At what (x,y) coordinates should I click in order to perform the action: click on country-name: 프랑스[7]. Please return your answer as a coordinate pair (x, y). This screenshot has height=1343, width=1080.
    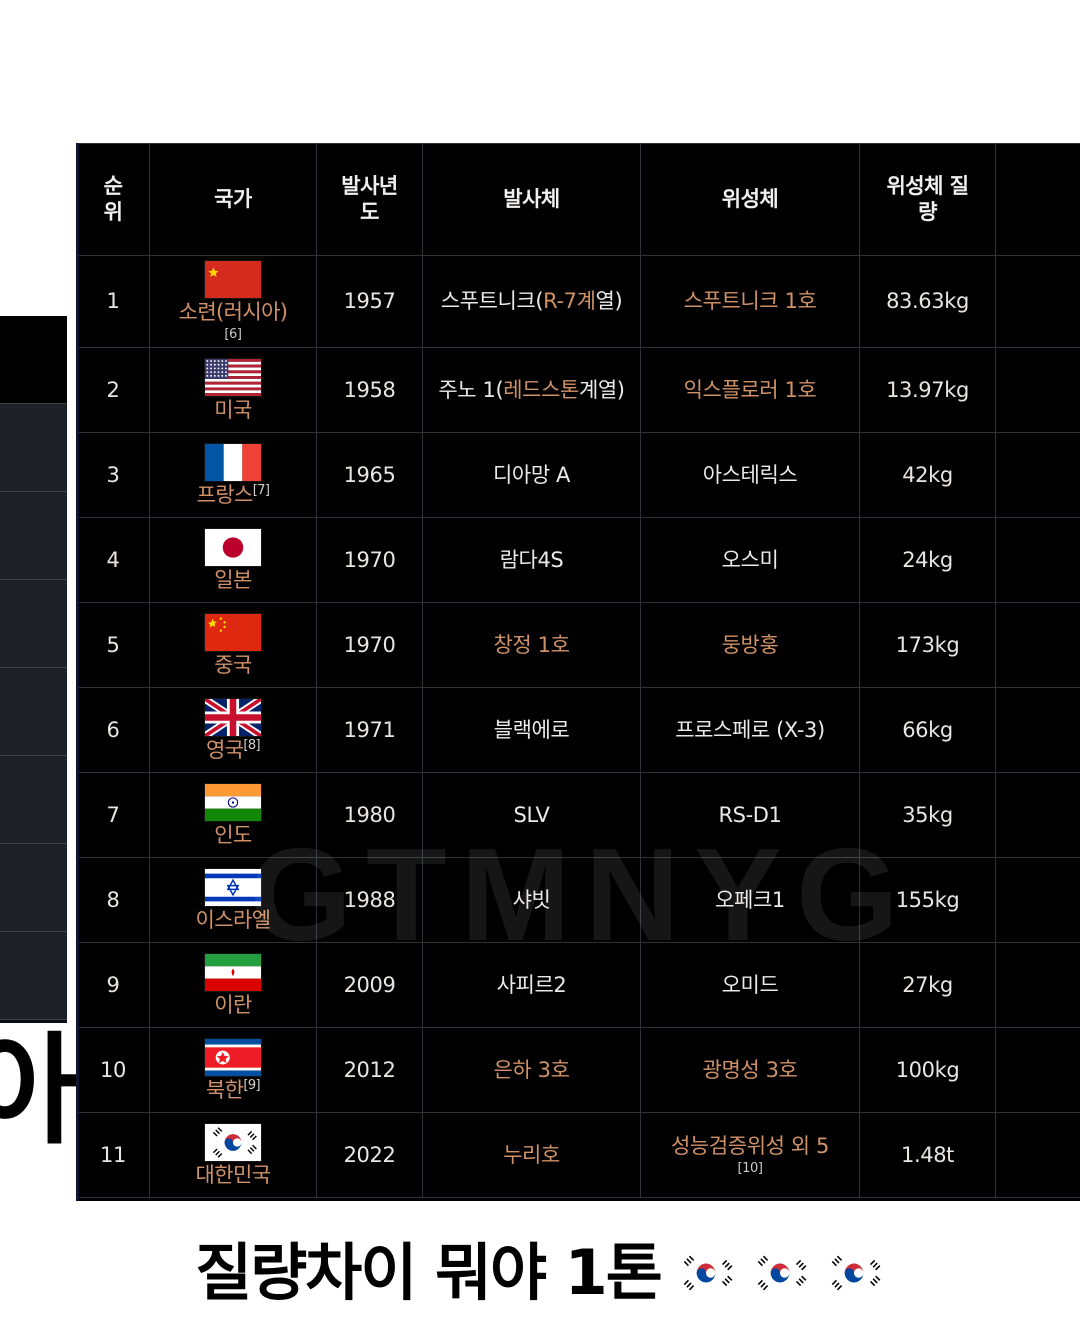
    Looking at the image, I should click on (233, 494).